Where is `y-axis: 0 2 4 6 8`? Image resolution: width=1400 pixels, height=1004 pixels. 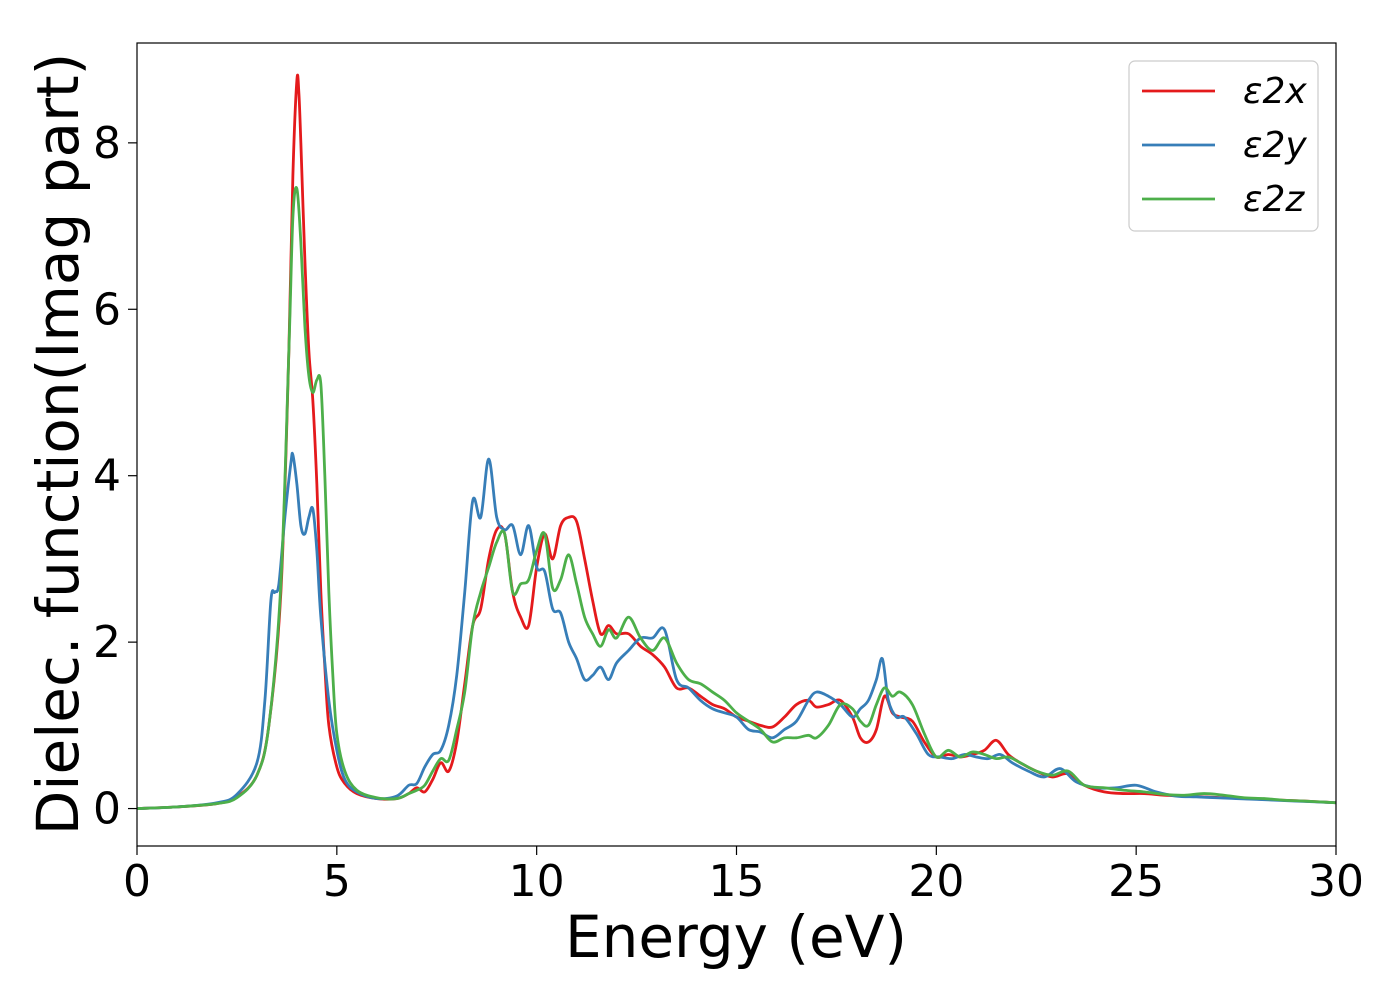
y-axis: 0 2 4 6 8 is located at coordinates (115, 476).